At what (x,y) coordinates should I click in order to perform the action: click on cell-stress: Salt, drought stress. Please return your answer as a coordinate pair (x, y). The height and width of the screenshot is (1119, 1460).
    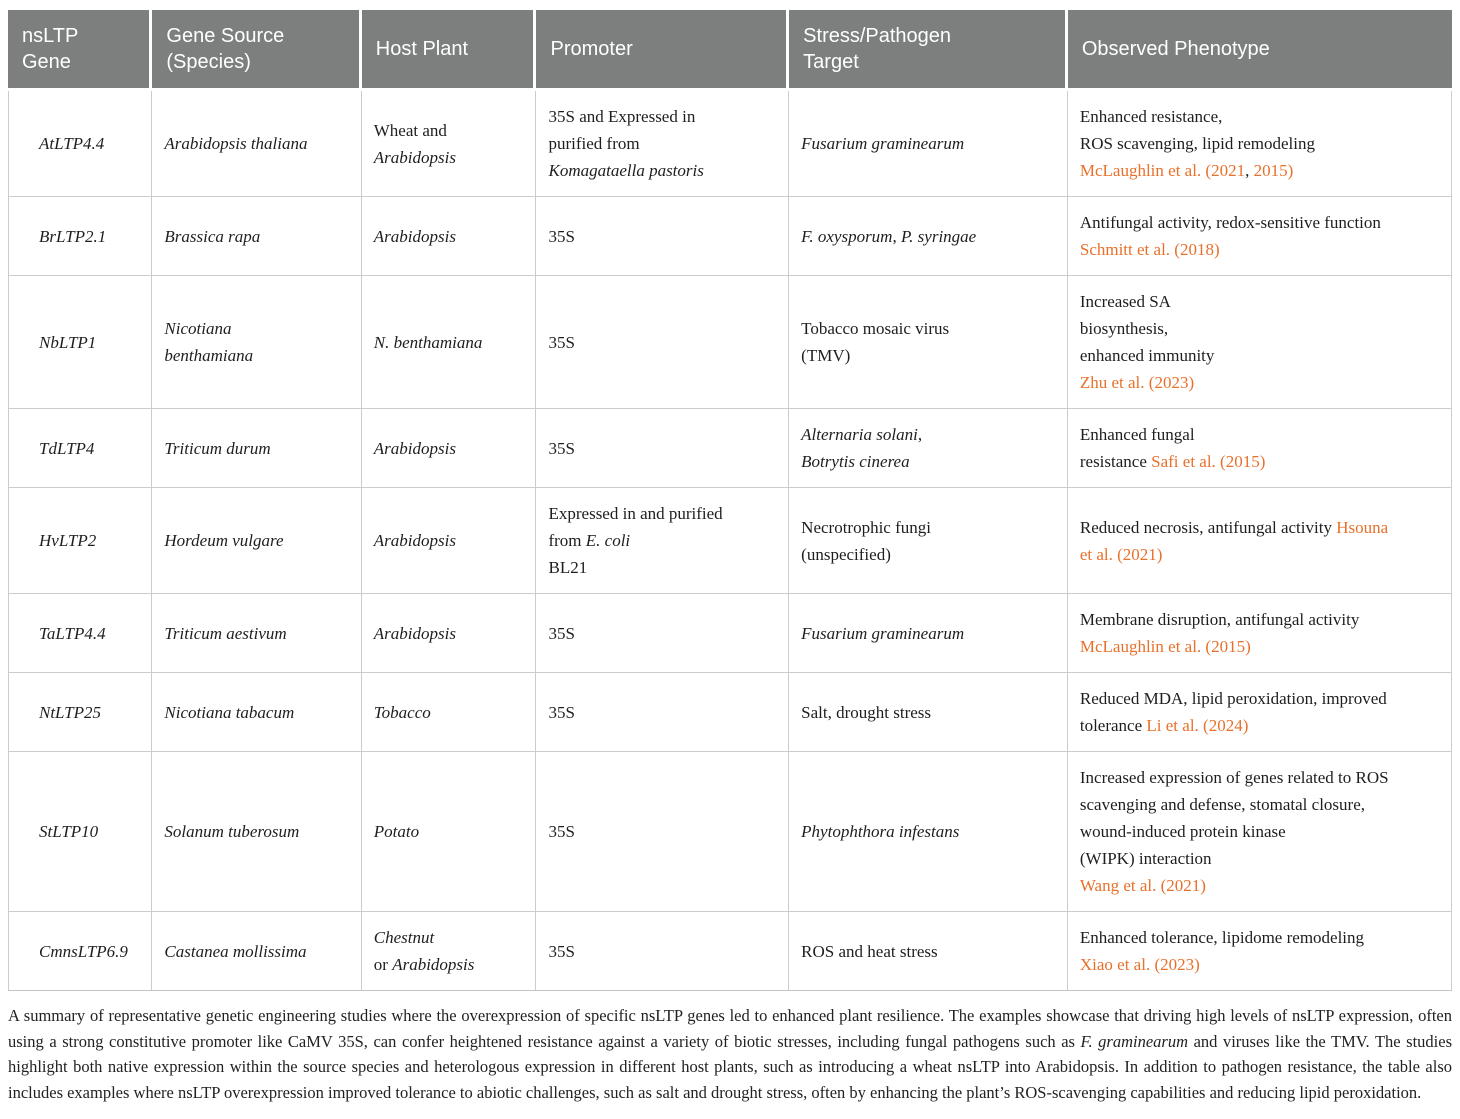
    Looking at the image, I should click on (928, 712).